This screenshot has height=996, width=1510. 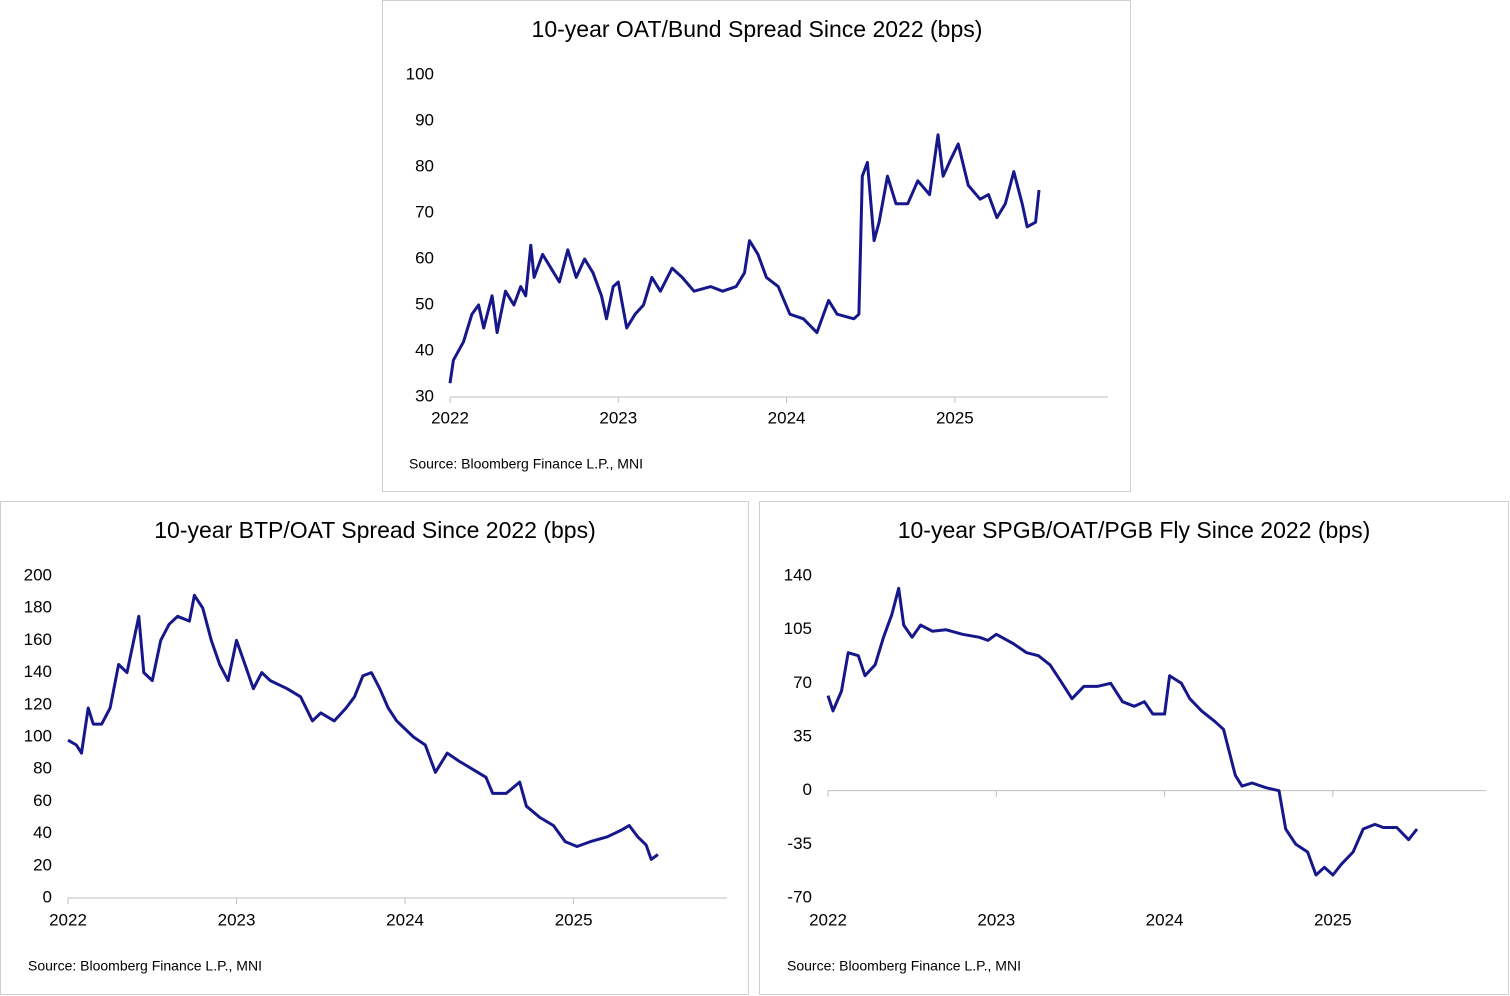 What do you see at coordinates (424, 395) in the screenshot?
I see `y-tick-label: 30` at bounding box center [424, 395].